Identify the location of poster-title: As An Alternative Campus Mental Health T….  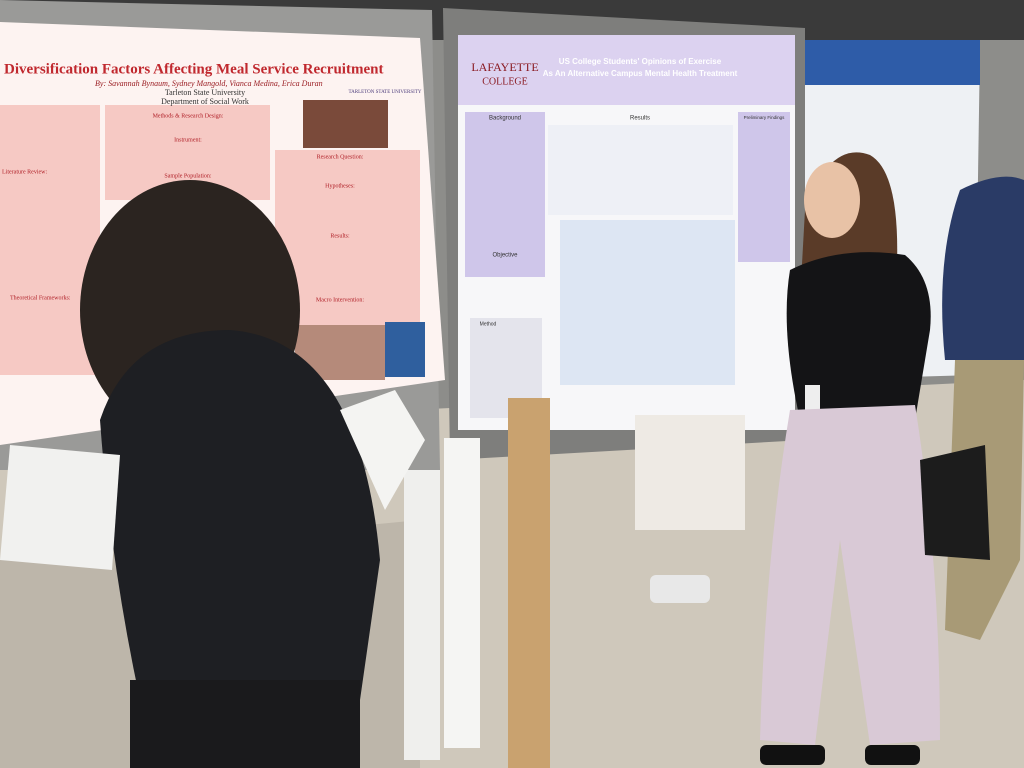
(640, 73).